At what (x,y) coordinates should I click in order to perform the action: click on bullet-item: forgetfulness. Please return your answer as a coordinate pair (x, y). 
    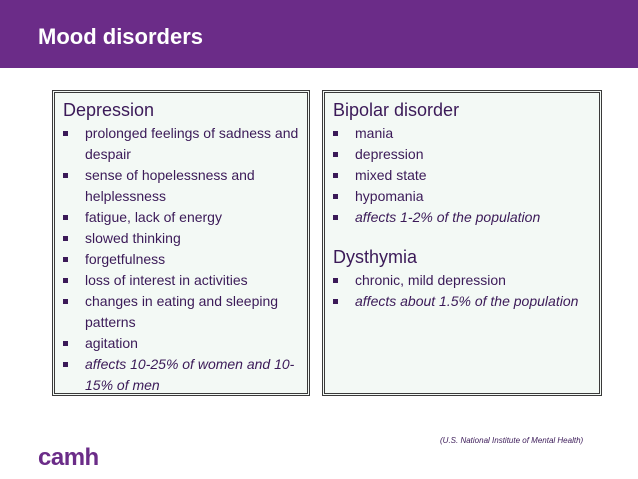
    Looking at the image, I should click on (182, 259).